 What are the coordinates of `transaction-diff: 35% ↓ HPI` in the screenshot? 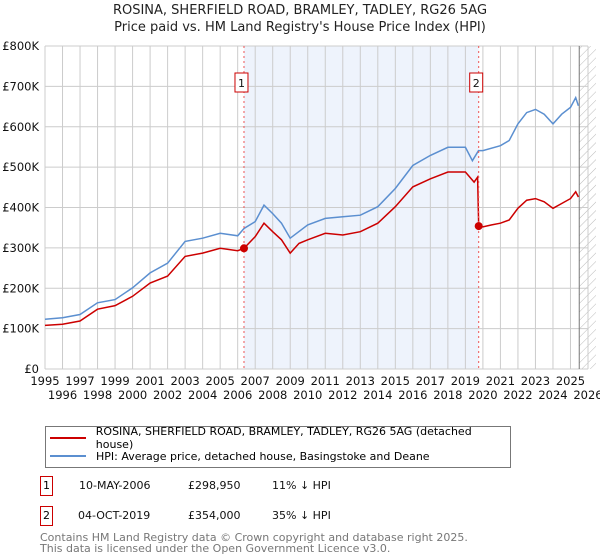 It's located at (301, 515).